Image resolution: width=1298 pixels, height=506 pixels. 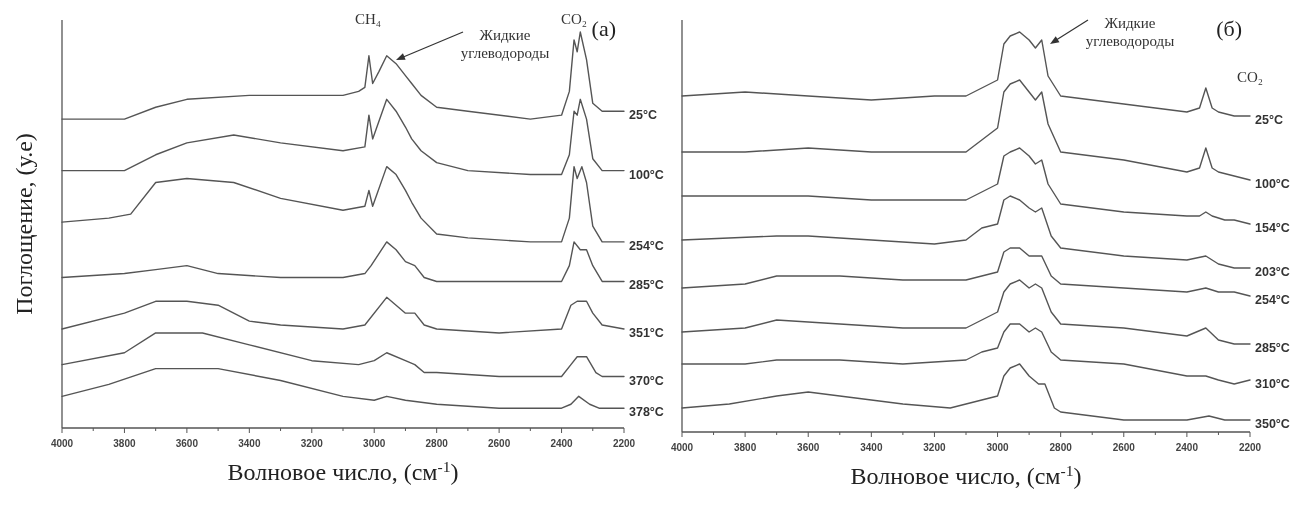 I want to click on text: CO₂, so click(x=574, y=19).